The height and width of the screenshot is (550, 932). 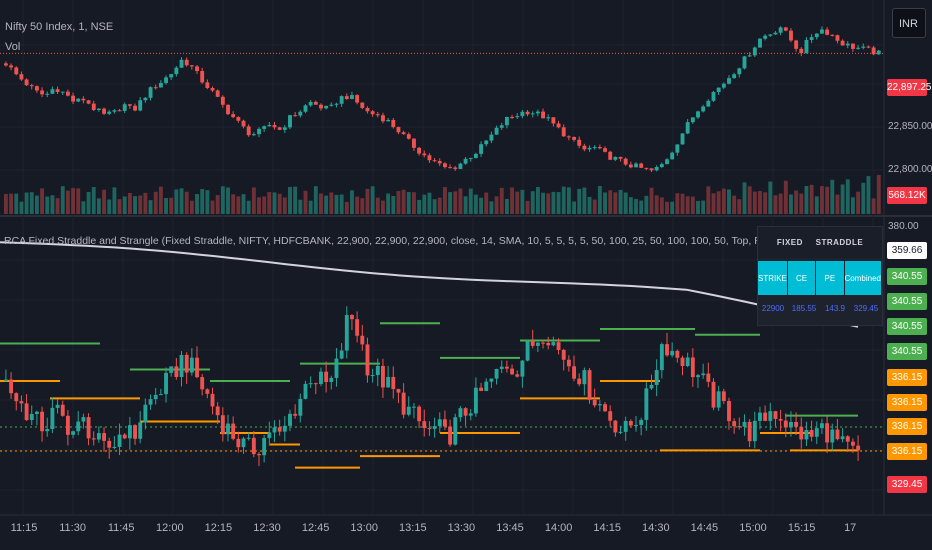 What do you see at coordinates (830, 278) in the screenshot?
I see `header-pe: PE` at bounding box center [830, 278].